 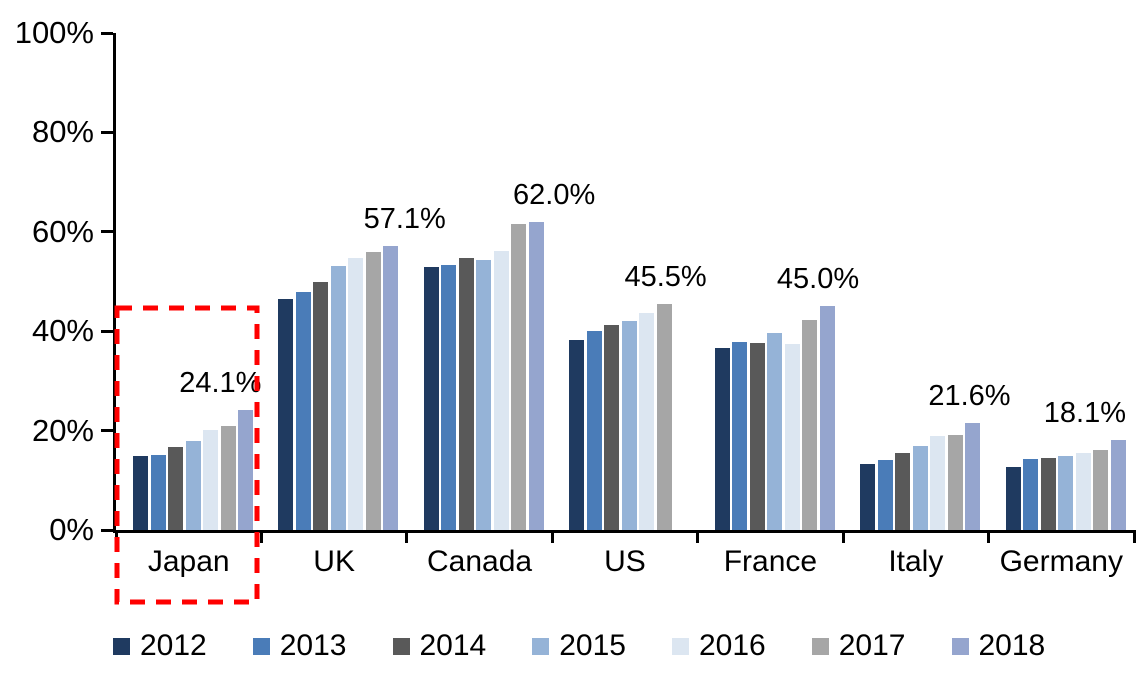 What do you see at coordinates (536, 375) in the screenshot?
I see `bar-canada-2018` at bounding box center [536, 375].